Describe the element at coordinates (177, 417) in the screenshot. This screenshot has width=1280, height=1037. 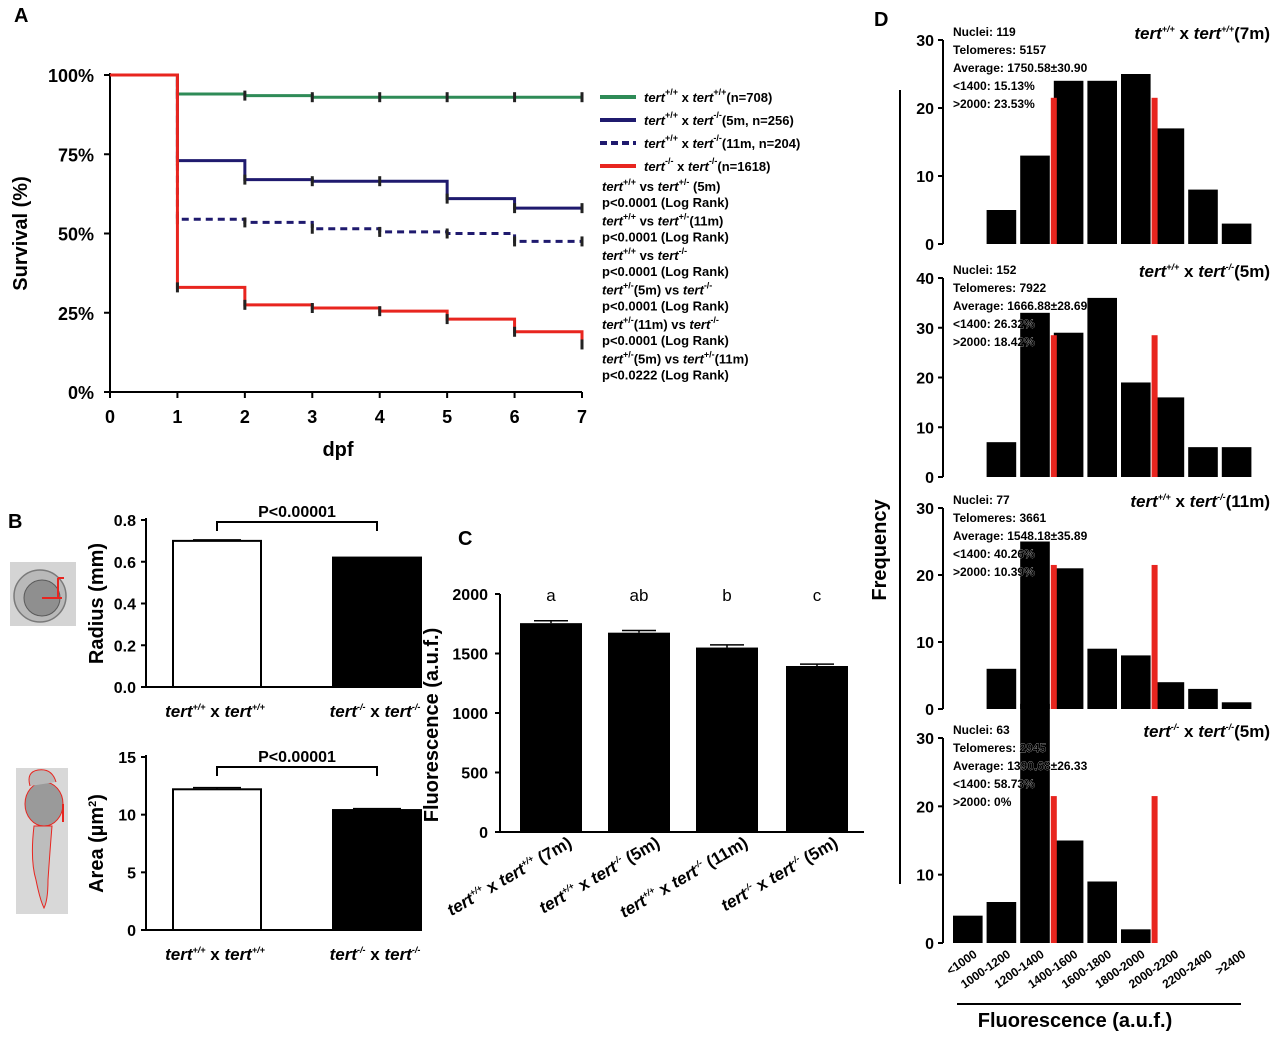
I see `x-tick-label: 1` at that location.